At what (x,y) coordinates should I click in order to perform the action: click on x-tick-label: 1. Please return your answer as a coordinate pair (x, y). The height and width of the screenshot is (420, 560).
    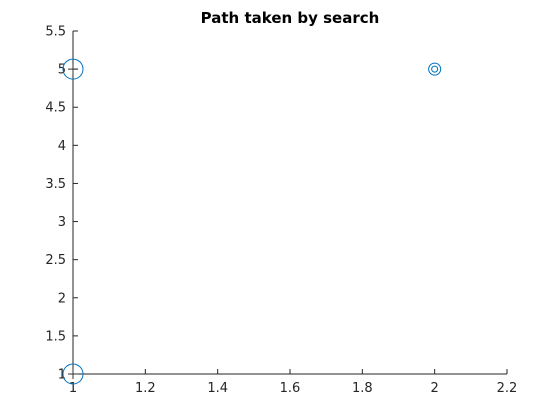
    Looking at the image, I should click on (73, 388).